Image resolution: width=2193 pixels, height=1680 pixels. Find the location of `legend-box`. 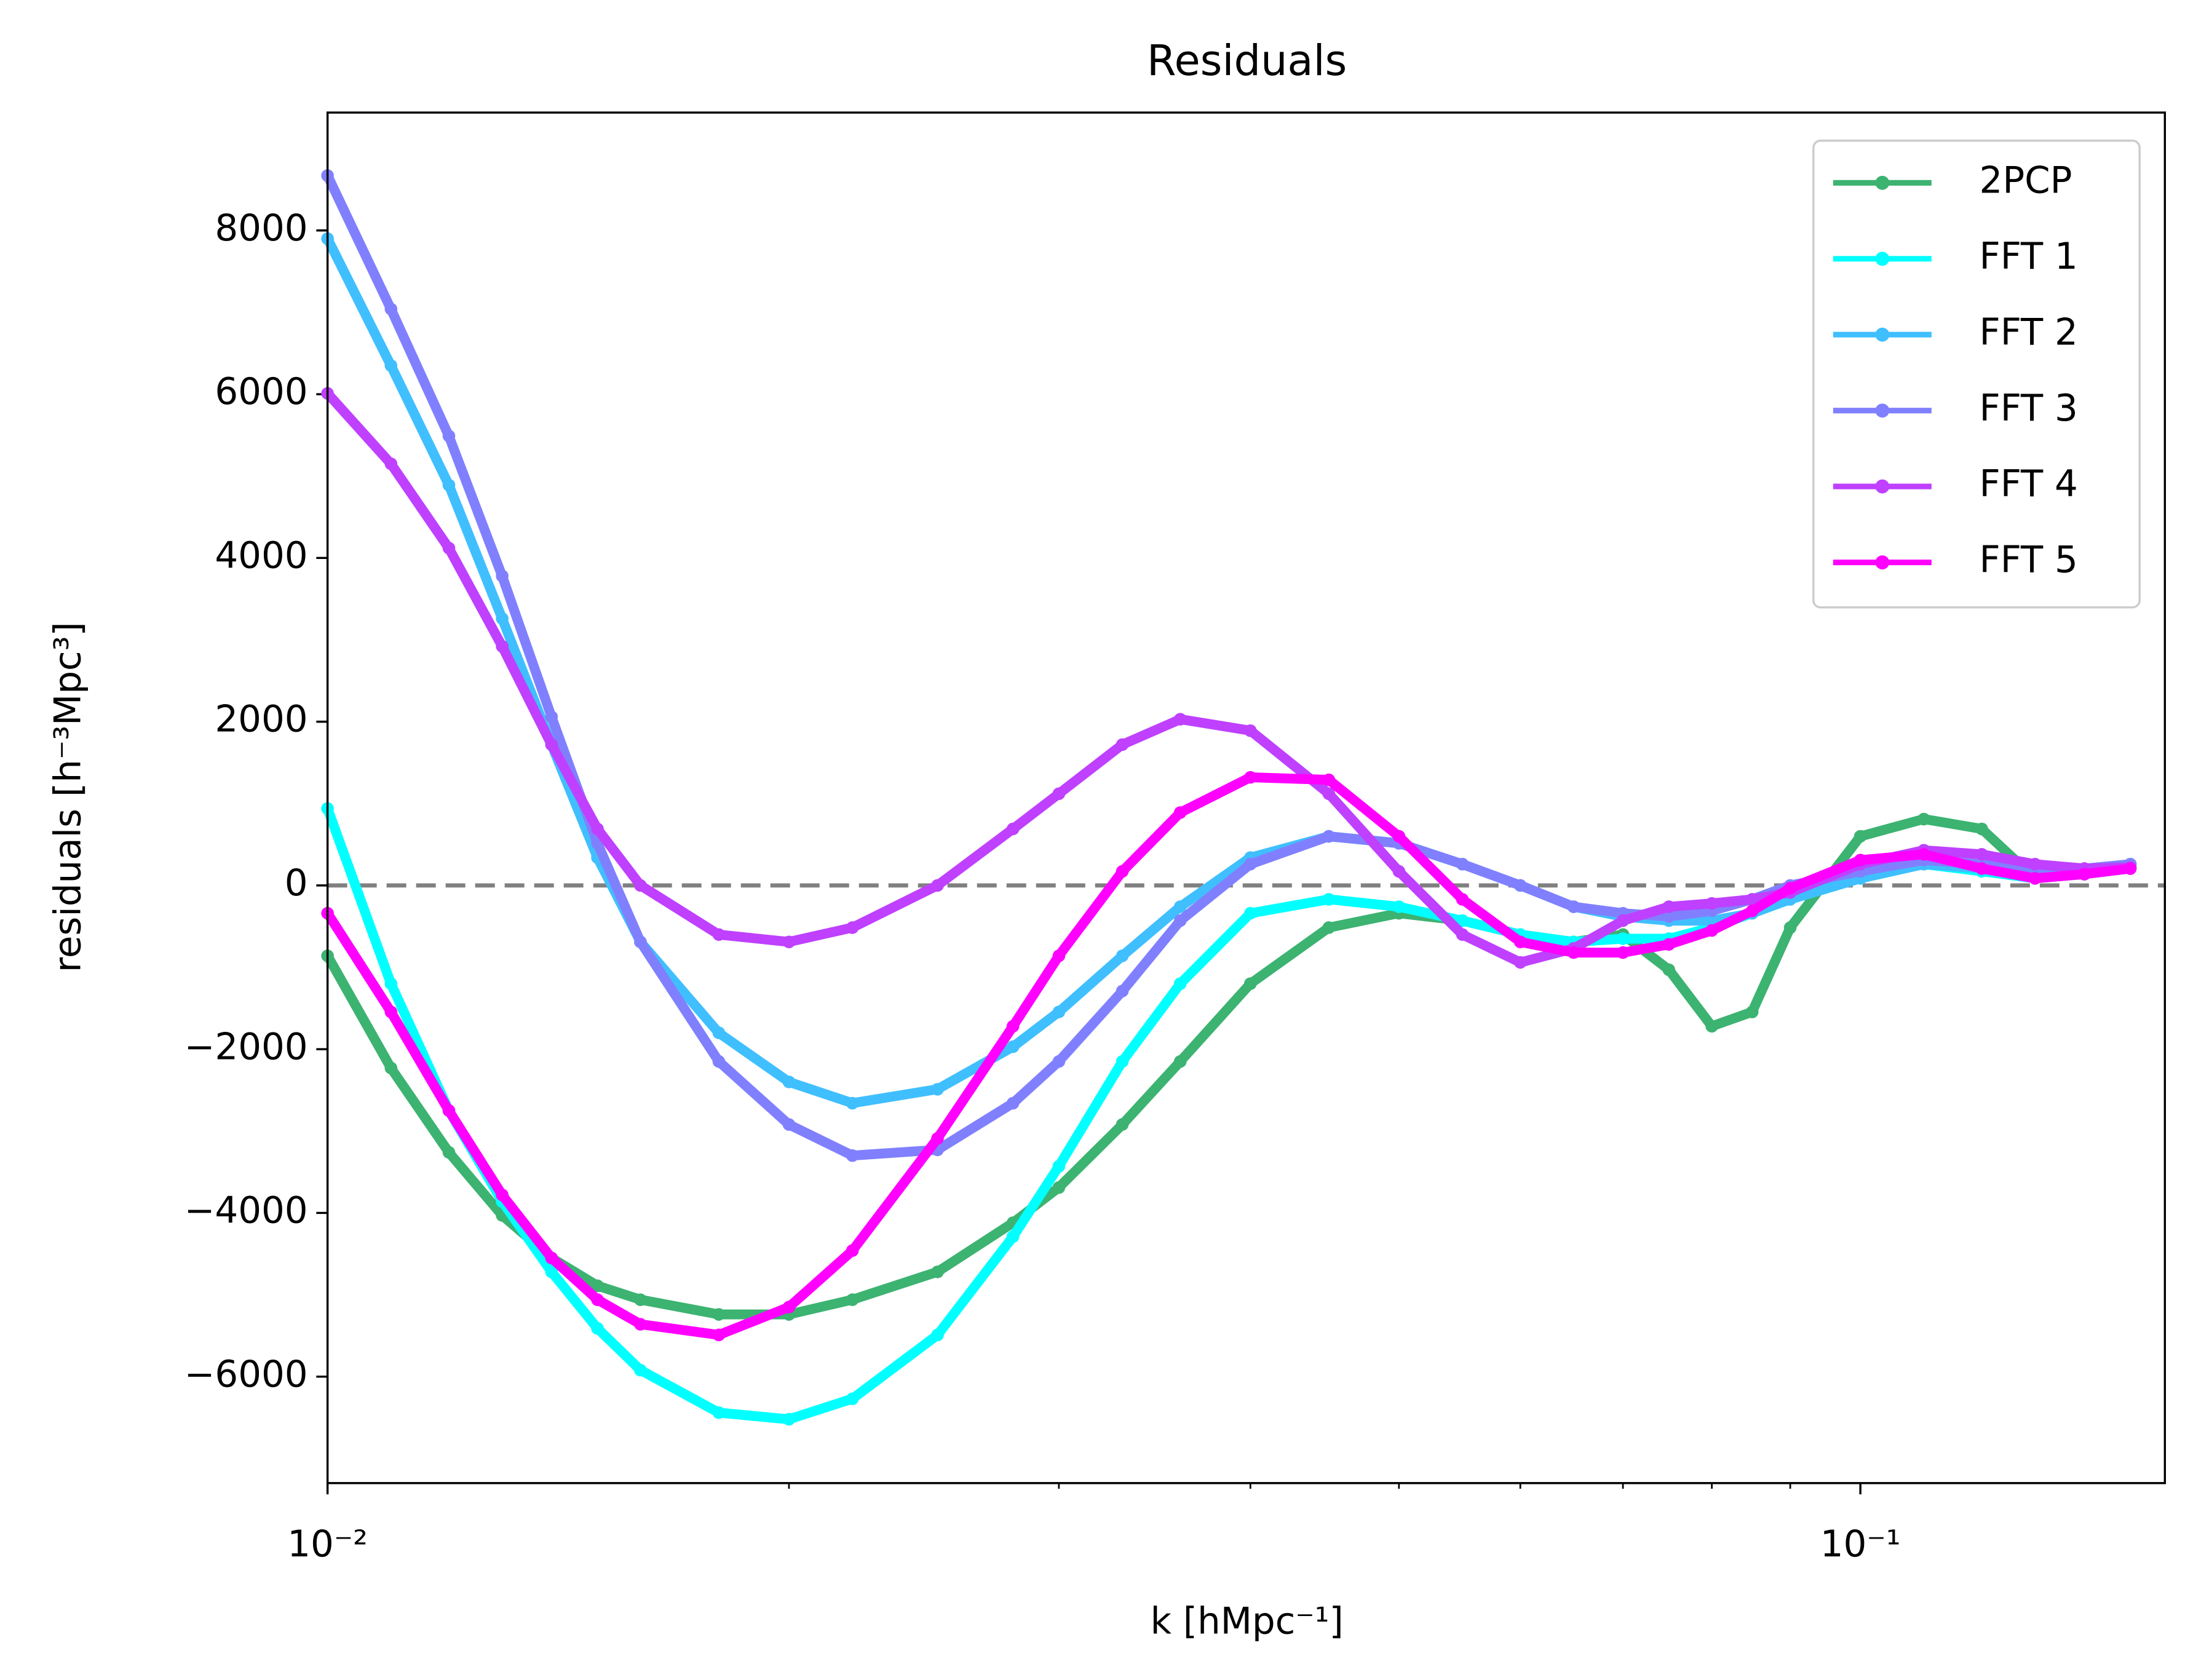

legend-box is located at coordinates (1976, 374).